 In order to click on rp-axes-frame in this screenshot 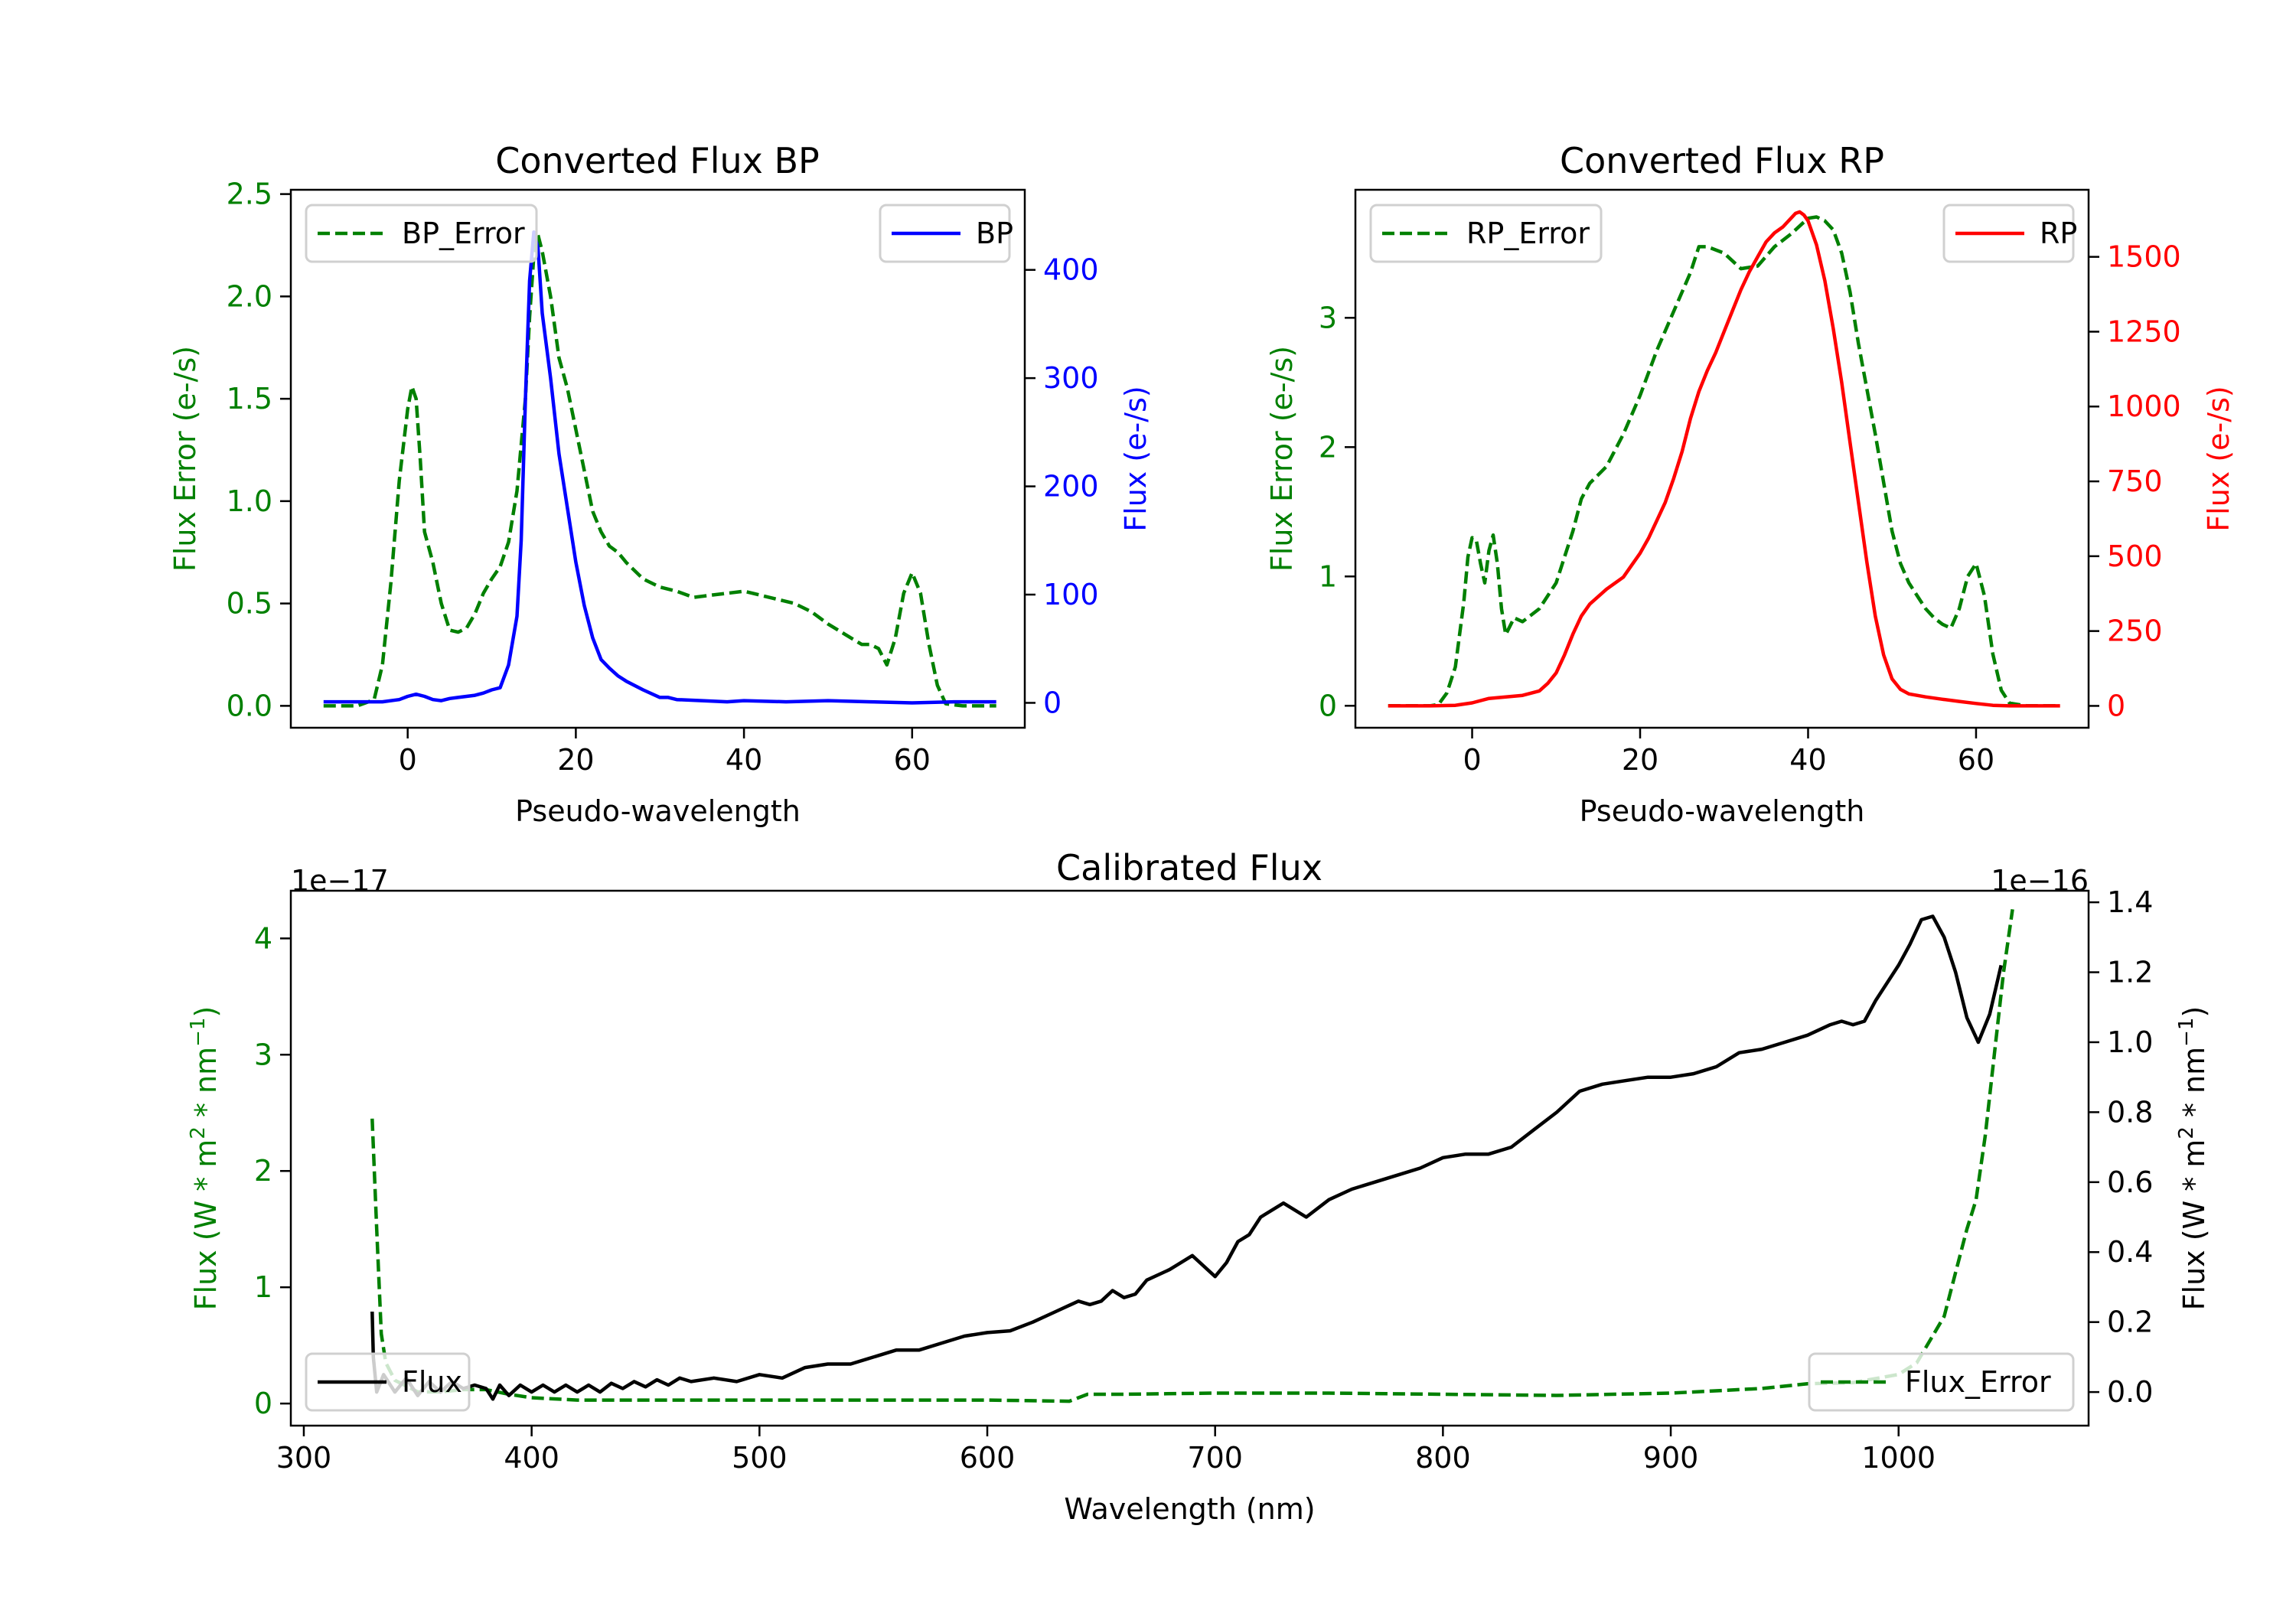, I will do `click(1722, 458)`.